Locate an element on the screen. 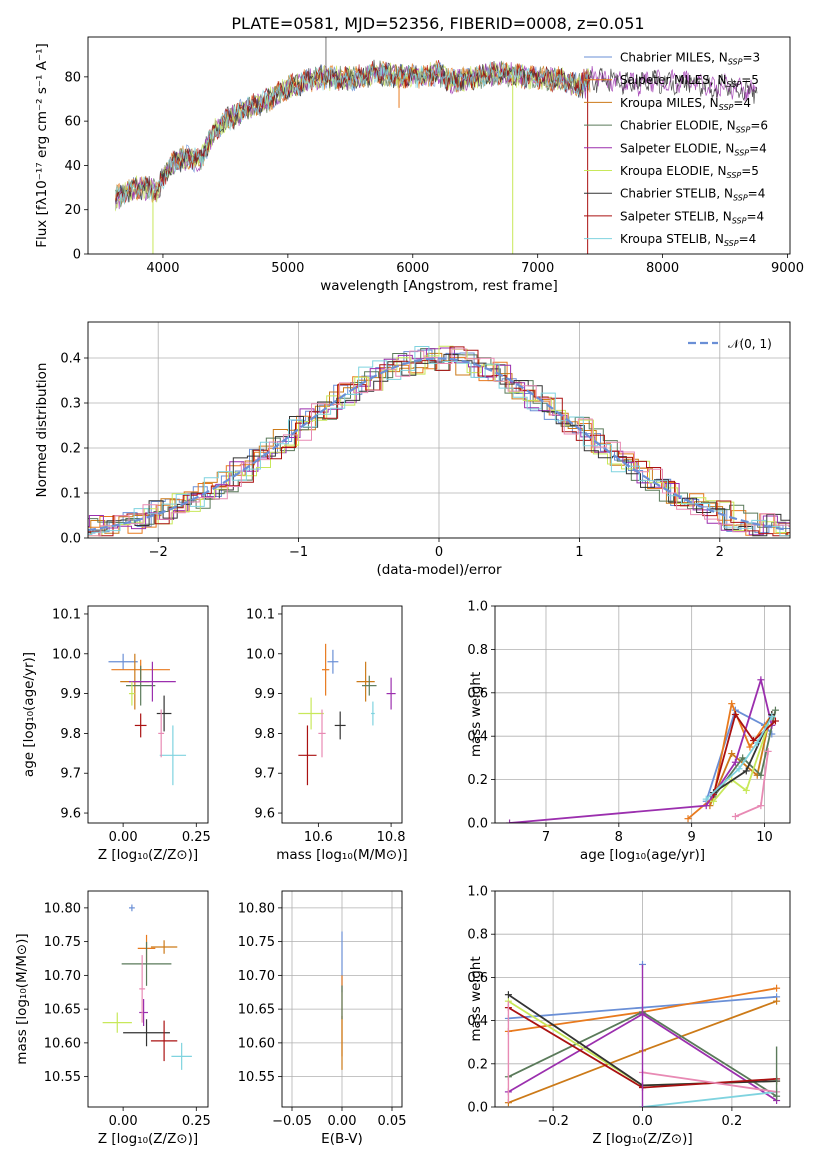 The width and height of the screenshot is (819, 1174). legend-entry: Chabrier STELIB, NSSP=4 is located at coordinates (692, 195).